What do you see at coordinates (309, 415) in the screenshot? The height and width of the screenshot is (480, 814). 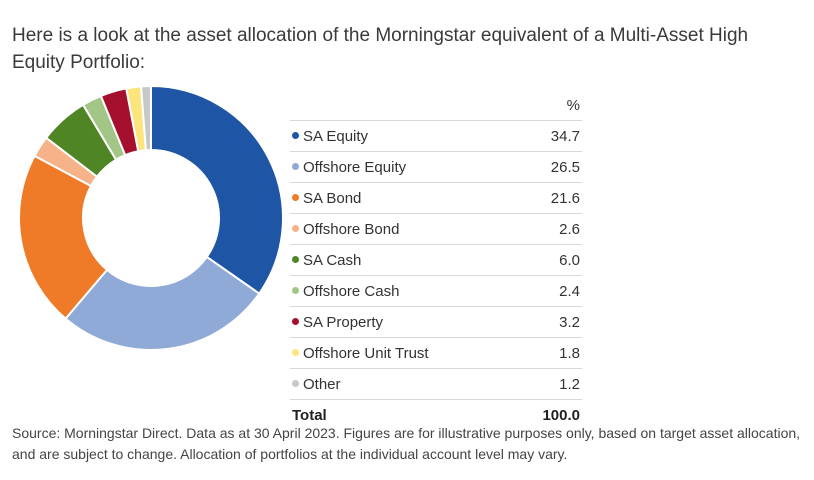 I see `total-label: Total` at bounding box center [309, 415].